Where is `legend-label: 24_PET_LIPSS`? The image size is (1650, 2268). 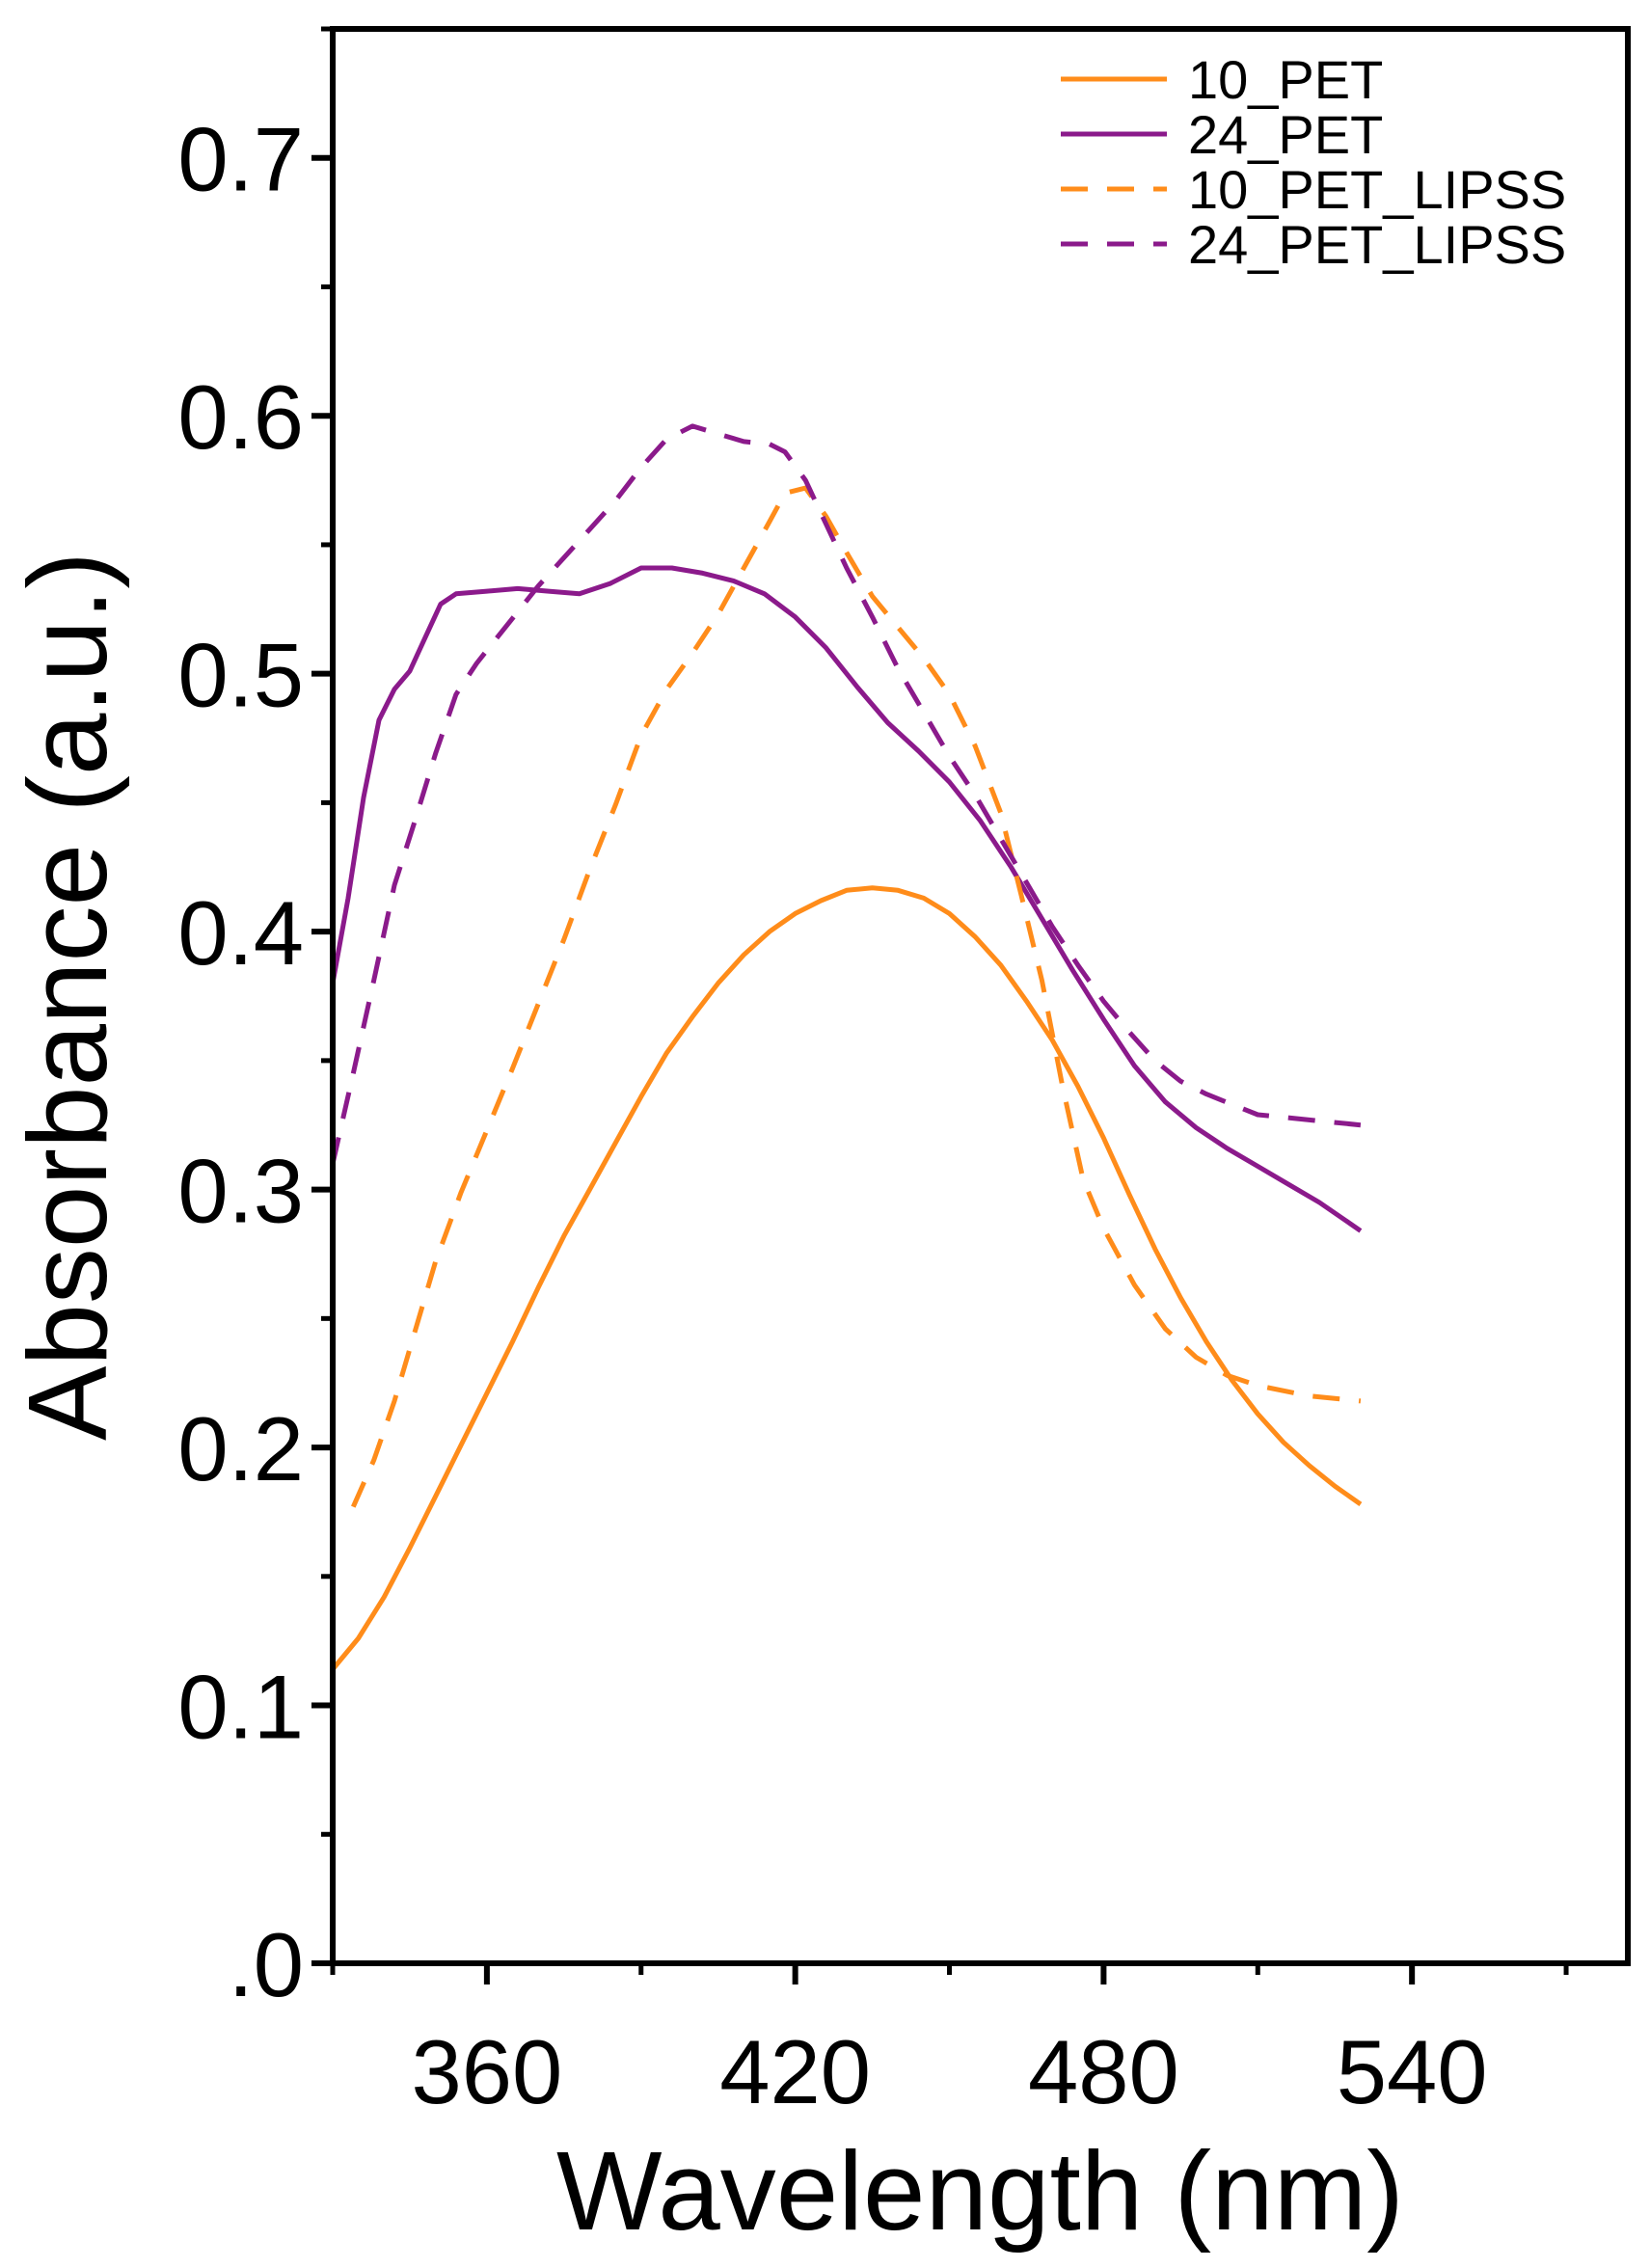 legend-label: 24_PET_LIPSS is located at coordinates (1377, 244).